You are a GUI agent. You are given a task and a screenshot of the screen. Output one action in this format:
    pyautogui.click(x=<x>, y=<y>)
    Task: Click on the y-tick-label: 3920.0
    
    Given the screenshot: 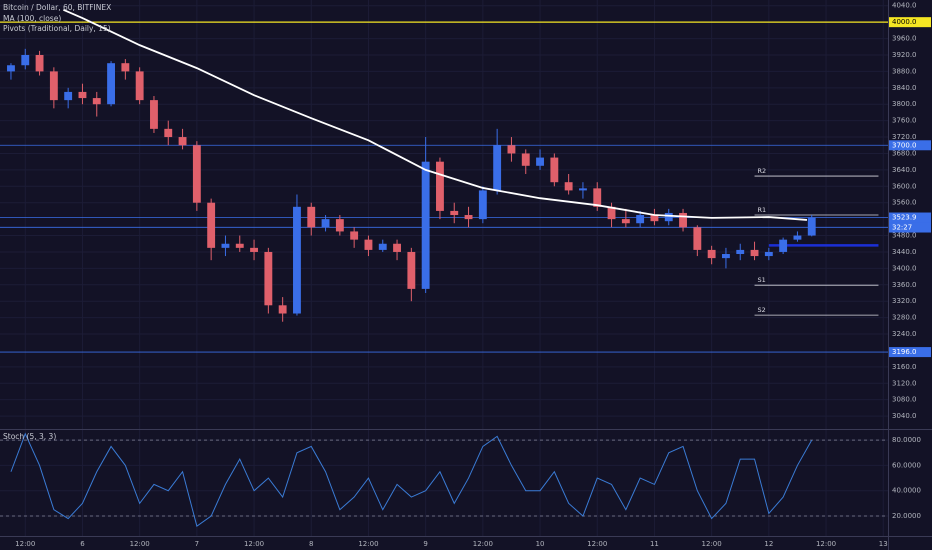 What is the action you would take?
    pyautogui.click(x=904, y=55)
    